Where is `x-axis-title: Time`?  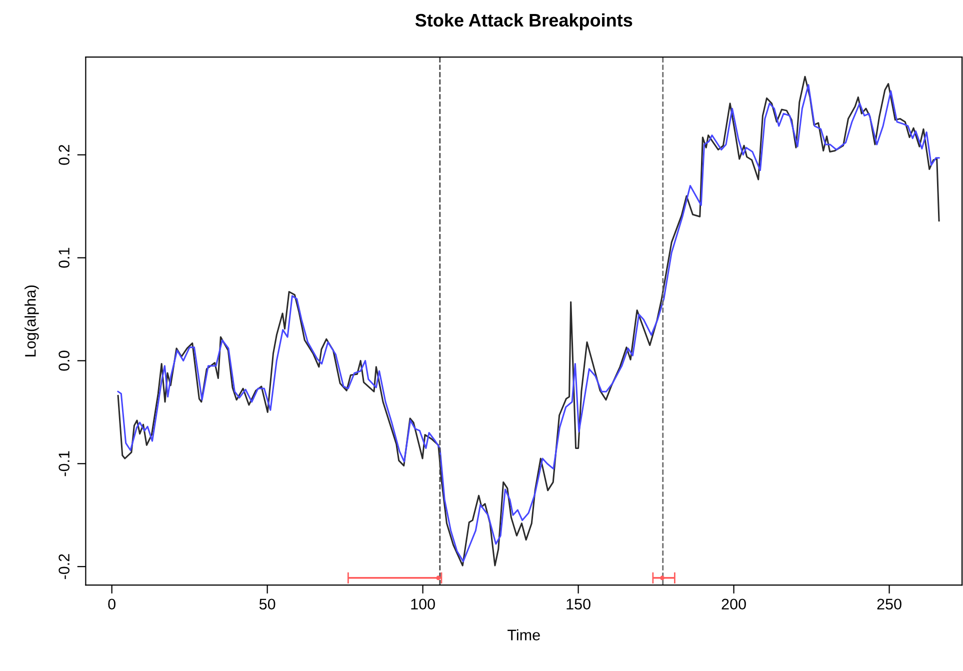
x-axis-title: Time is located at coordinates (524, 634).